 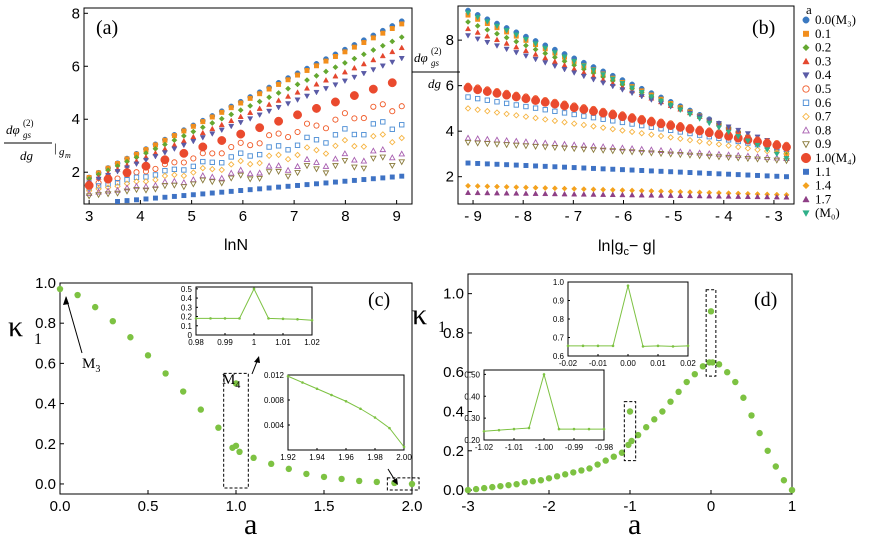 I want to click on panel-c-point, so click(x=218, y=427).